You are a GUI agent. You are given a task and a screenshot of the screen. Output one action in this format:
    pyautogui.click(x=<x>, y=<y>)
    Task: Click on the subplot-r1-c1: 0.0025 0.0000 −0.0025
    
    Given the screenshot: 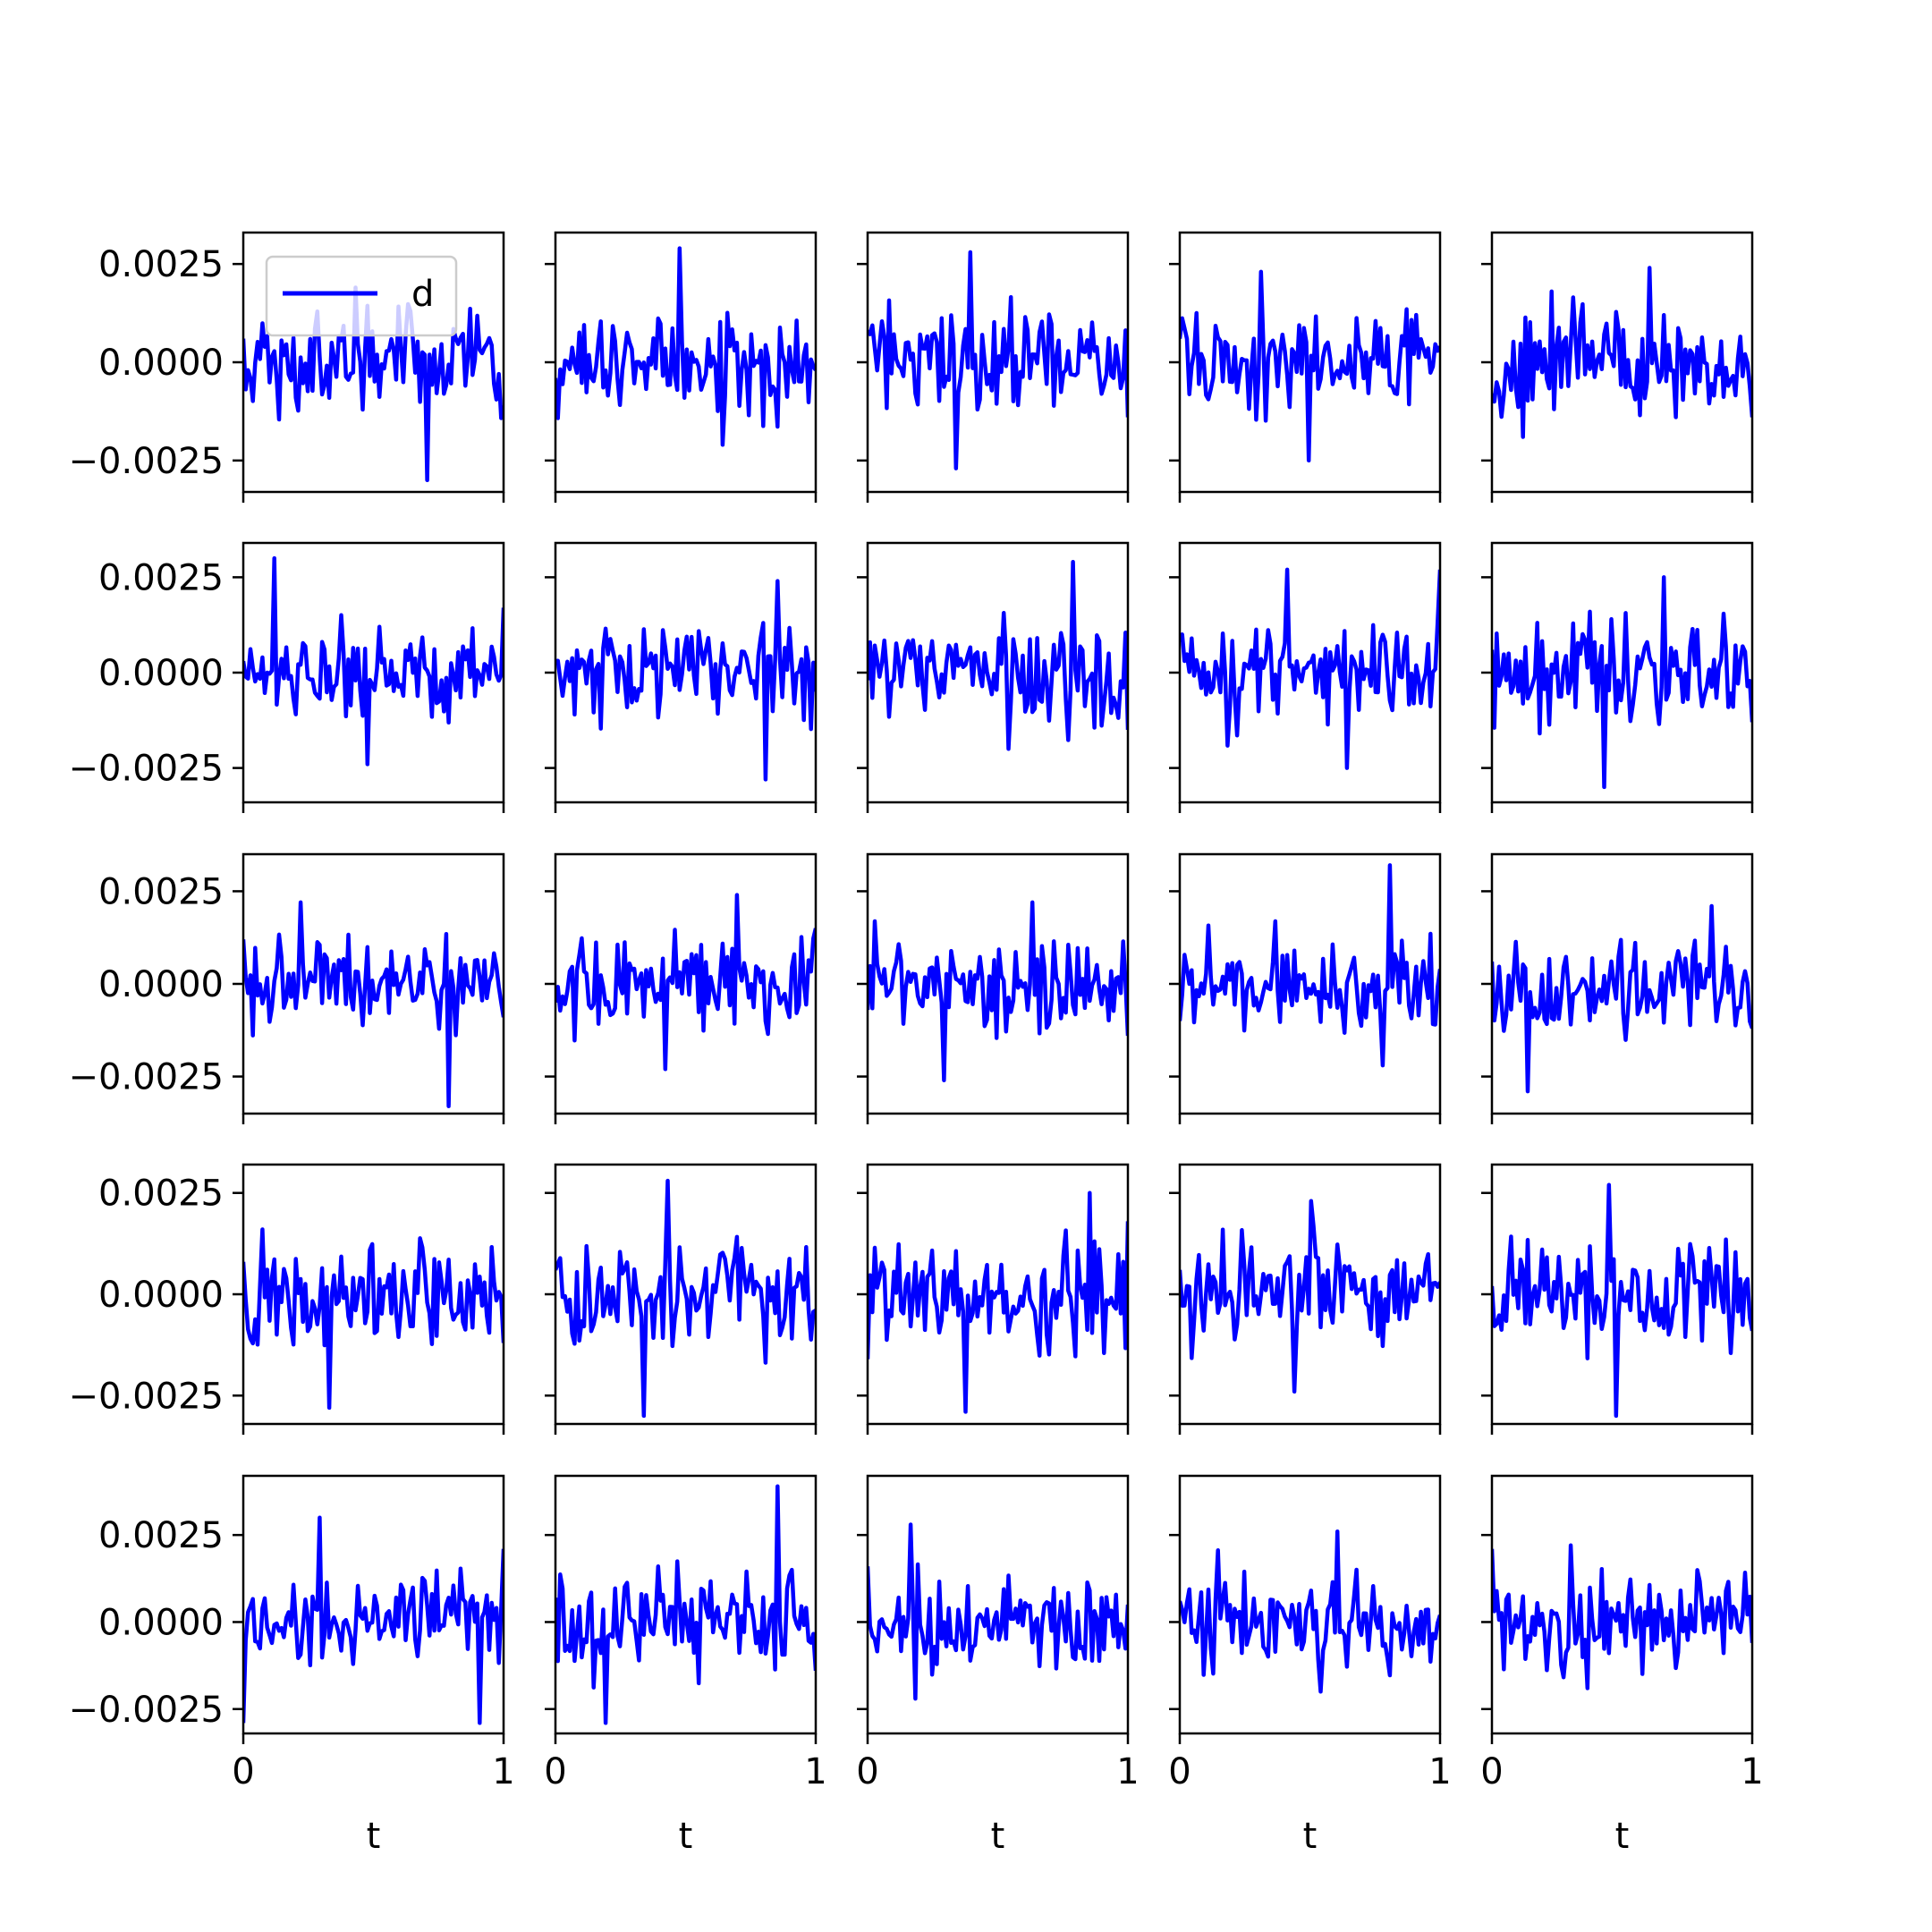 What is the action you would take?
    pyautogui.click(x=287, y=367)
    